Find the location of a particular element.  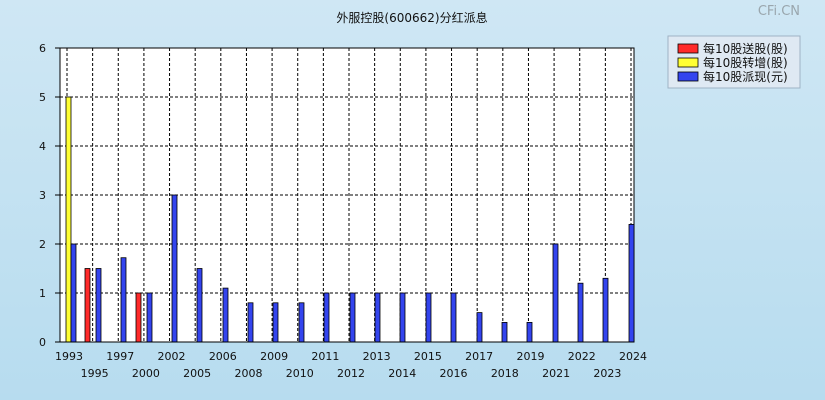

bar-cash-2015 is located at coordinates (428, 317).